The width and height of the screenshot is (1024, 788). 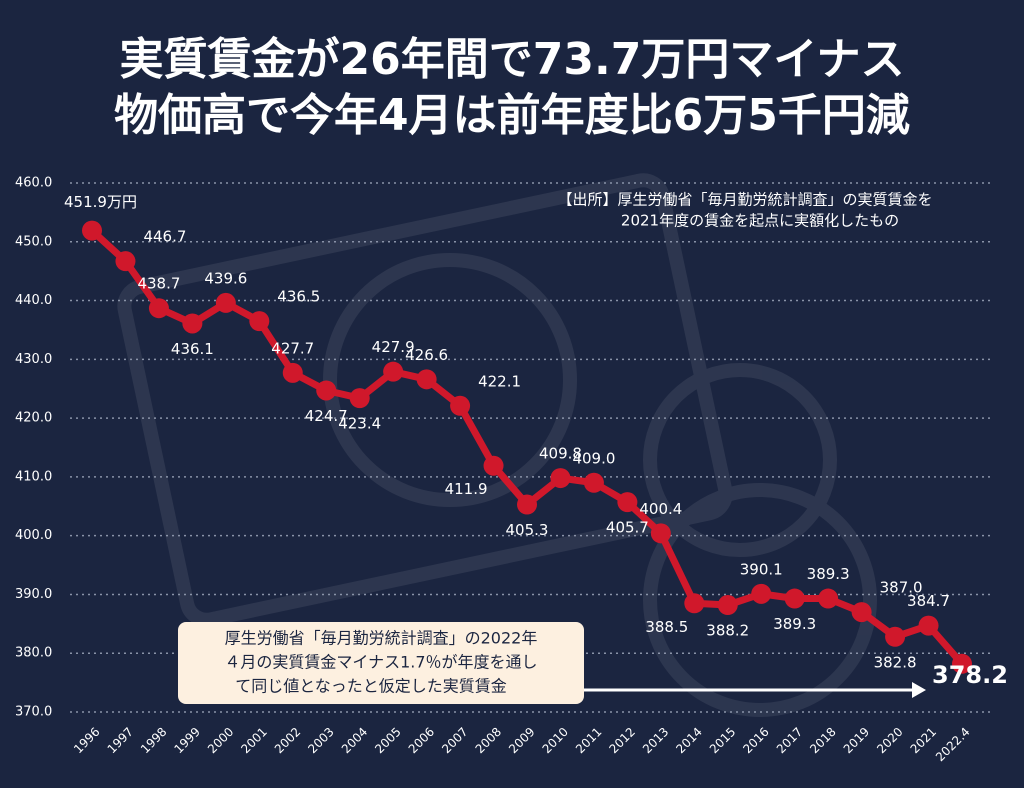 What do you see at coordinates (33, 359) in the screenshot?
I see `y-tick-label: 430.0` at bounding box center [33, 359].